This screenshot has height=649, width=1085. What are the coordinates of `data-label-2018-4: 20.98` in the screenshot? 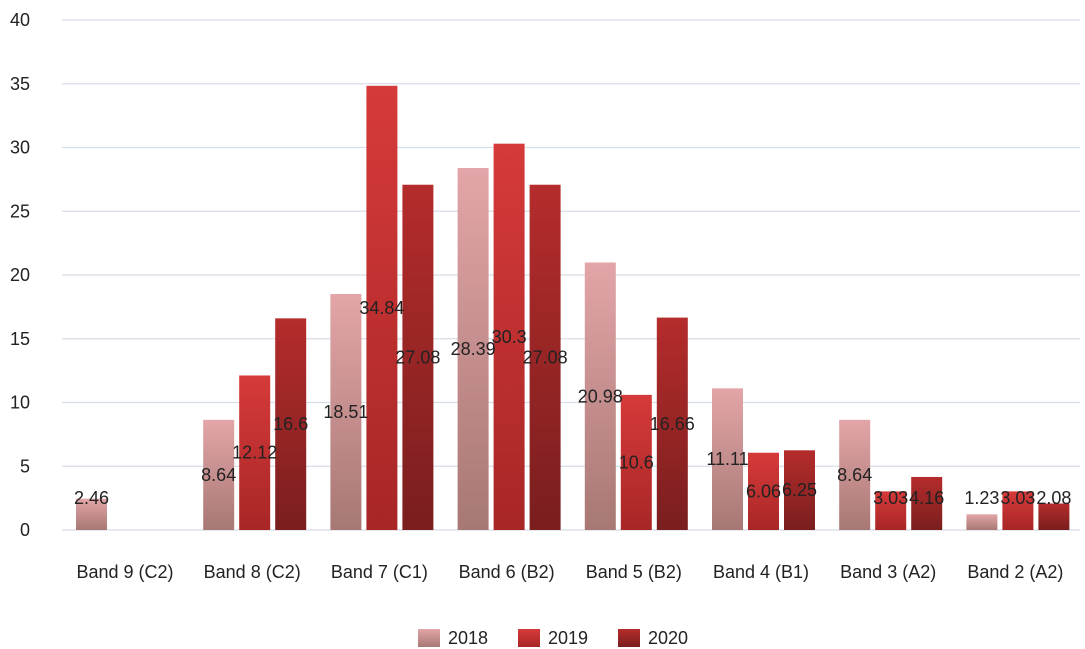 It's located at (600, 396).